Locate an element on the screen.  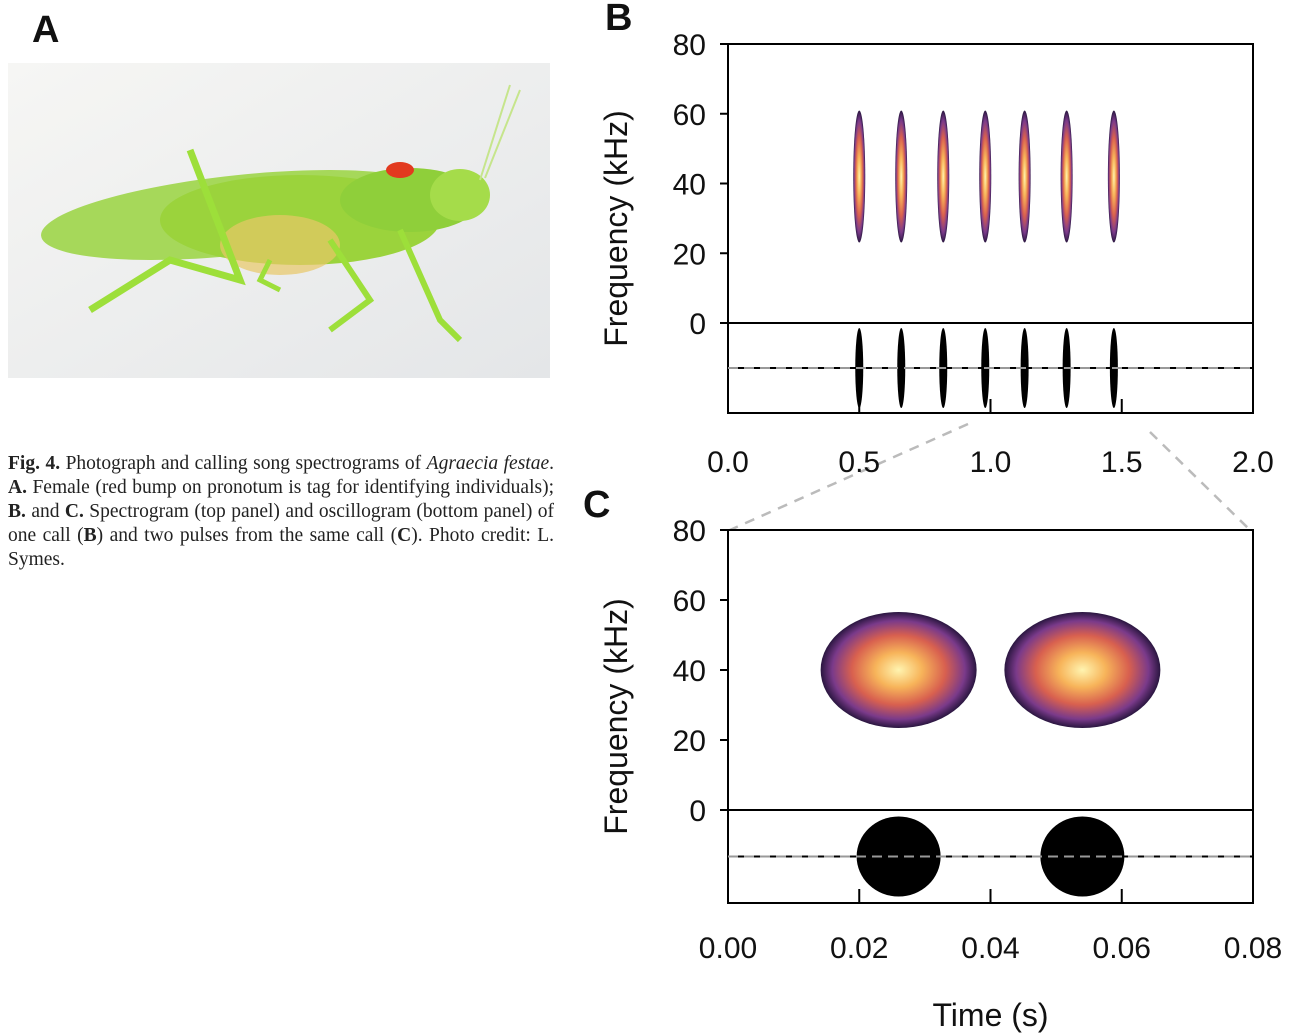
x-tick-label: 0.00 is located at coordinates (728, 948).